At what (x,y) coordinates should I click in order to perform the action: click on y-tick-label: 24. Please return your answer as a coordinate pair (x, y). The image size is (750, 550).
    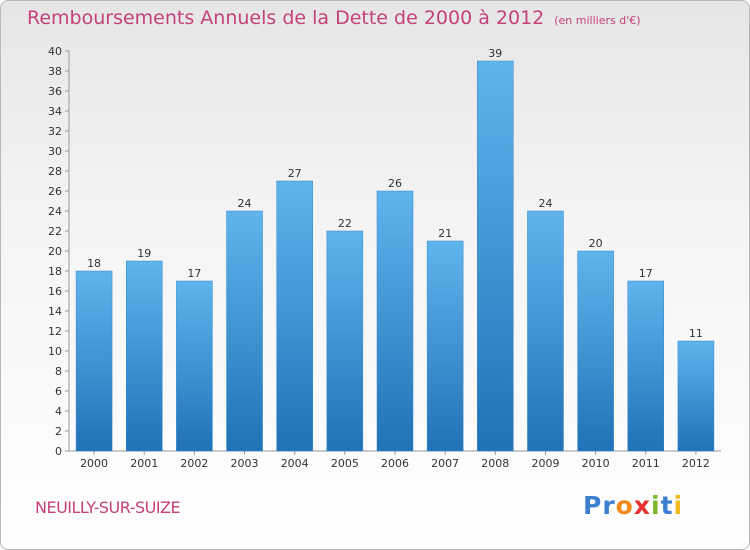
    Looking at the image, I should click on (55, 211).